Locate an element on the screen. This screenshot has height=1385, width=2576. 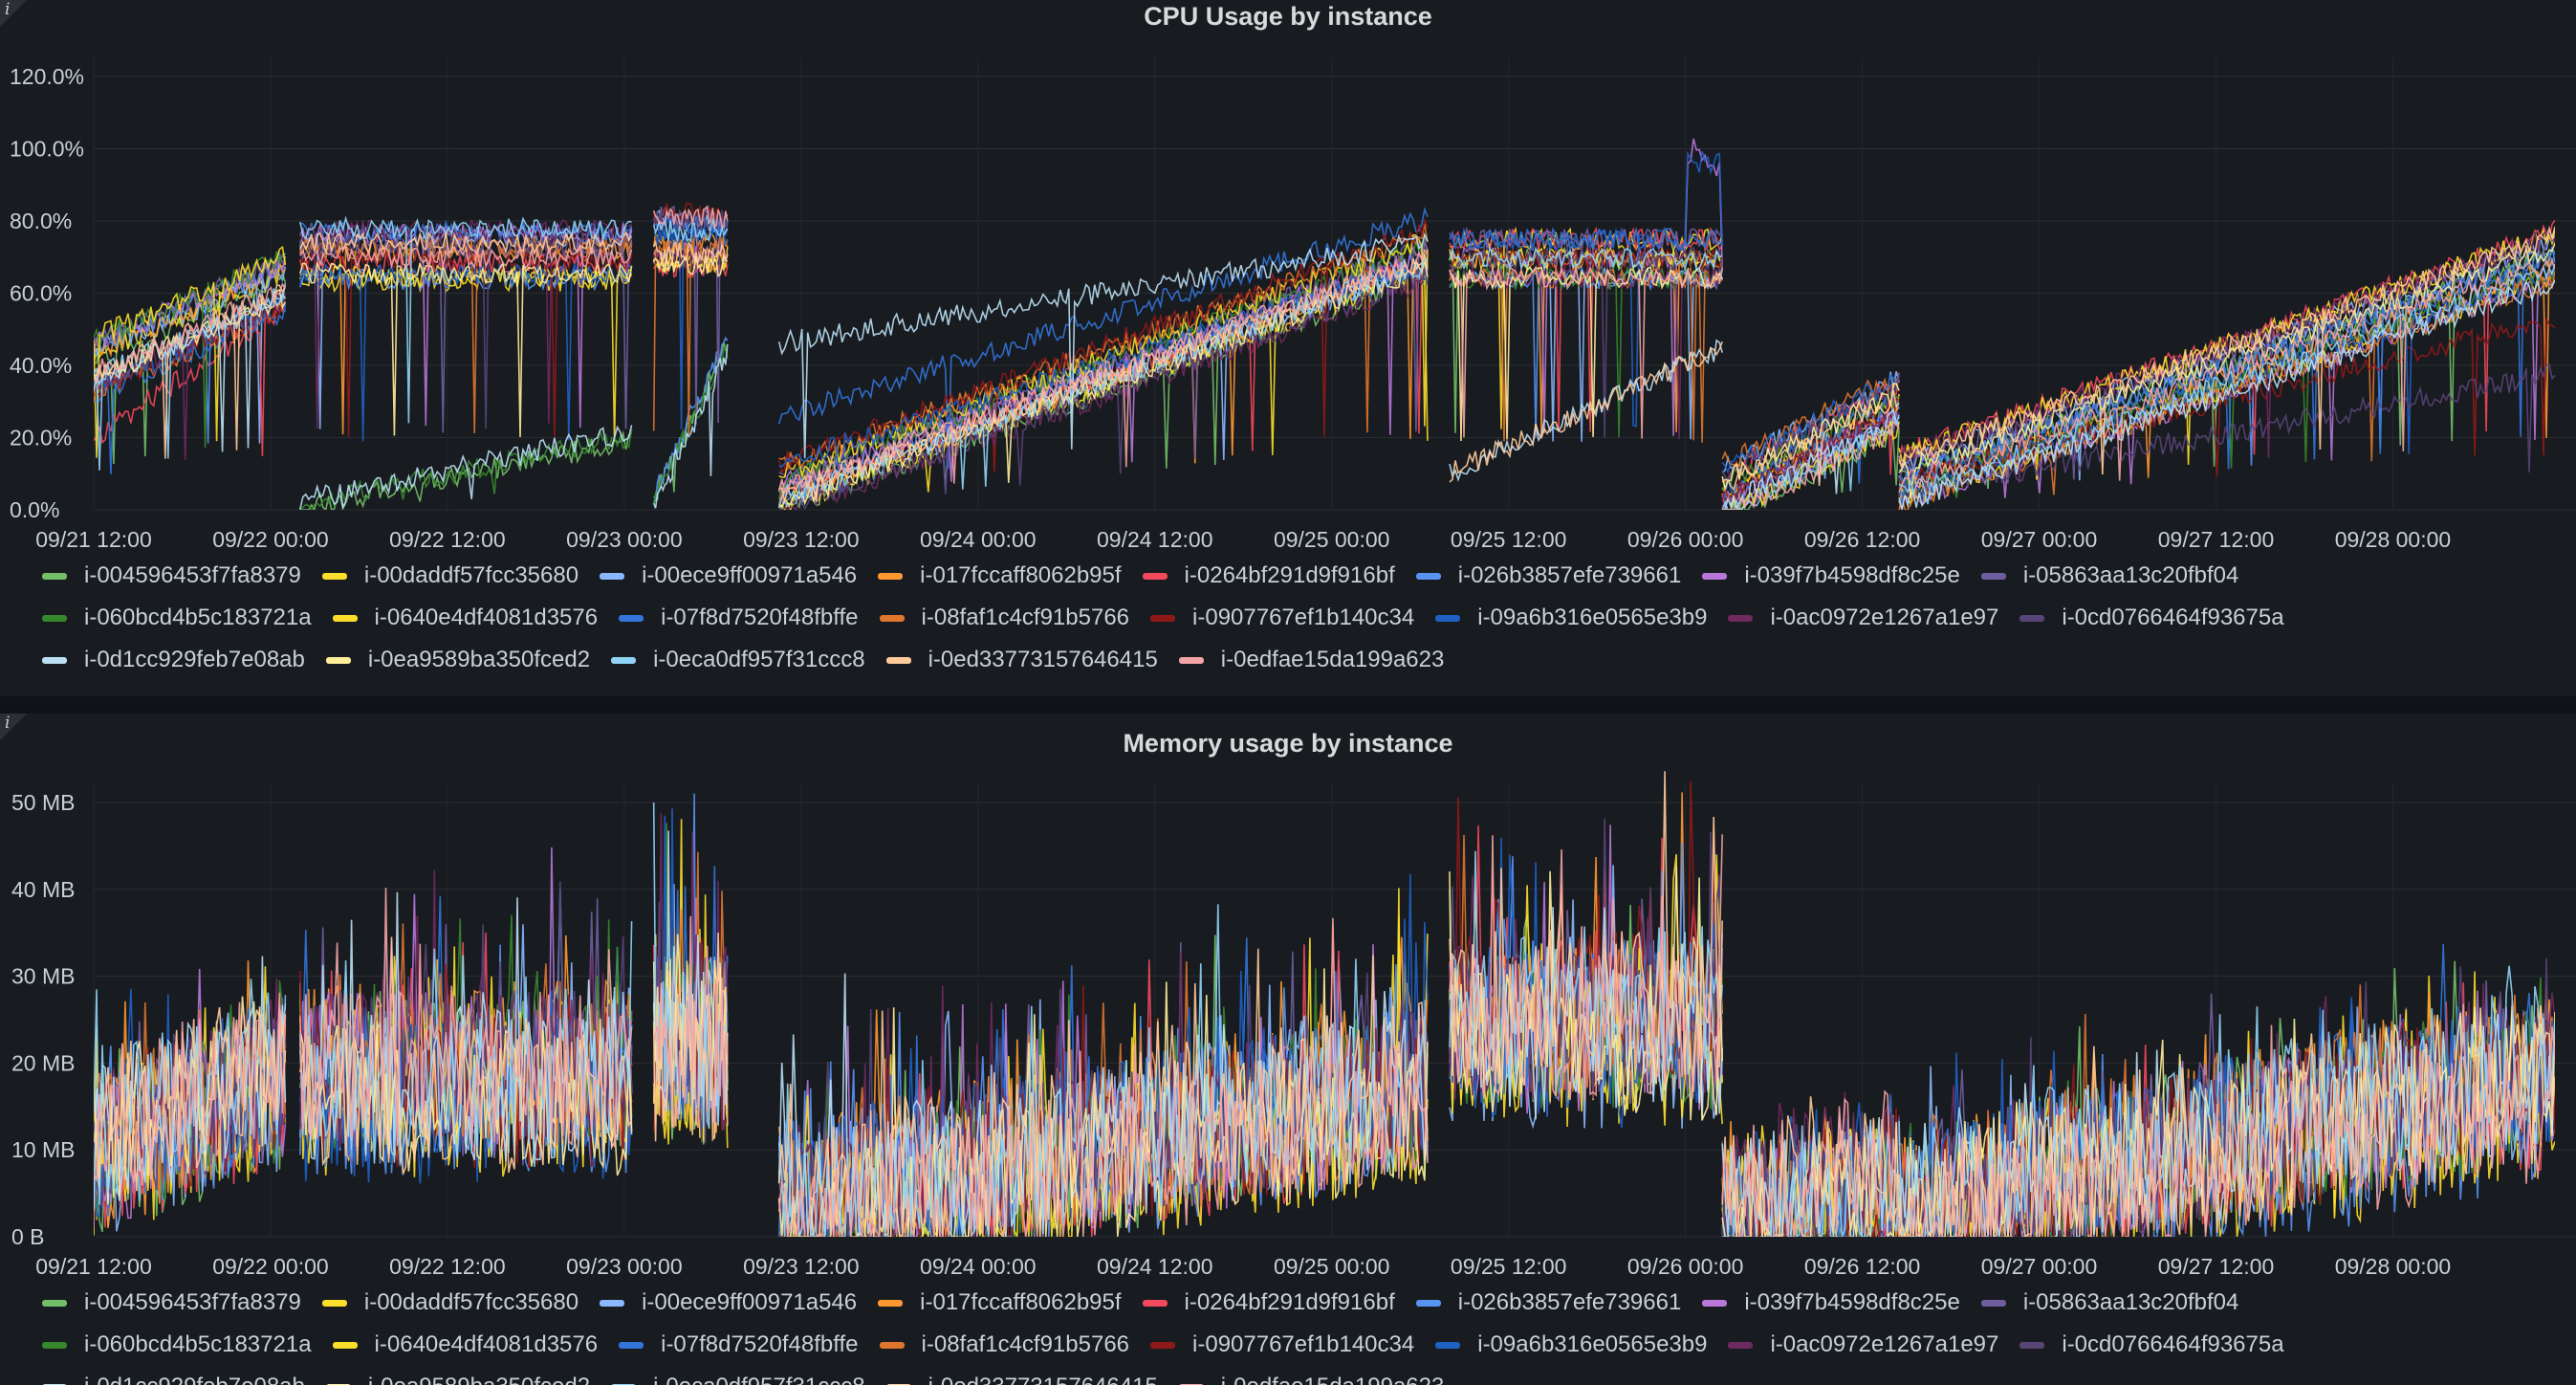
legend-label: i-00daddf57fcc35680 is located at coordinates (471, 1302).